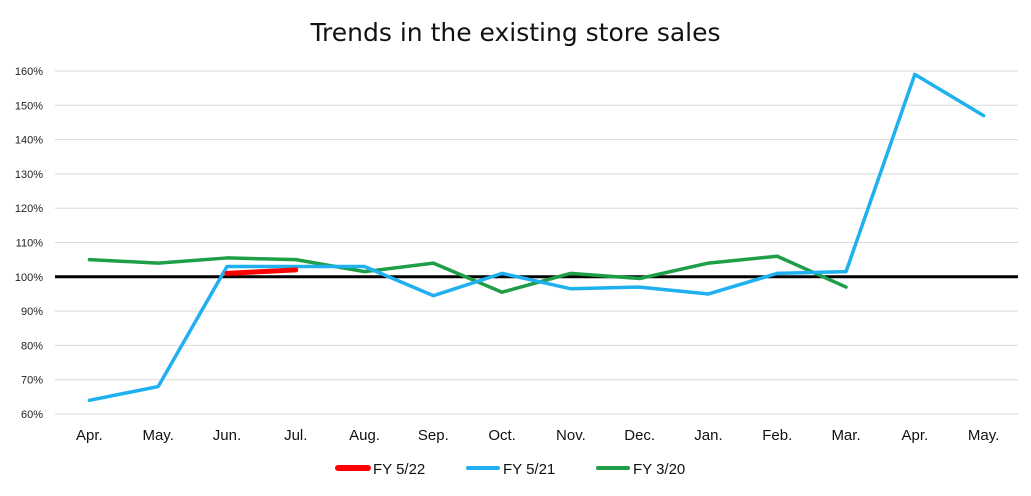 Image resolution: width=1031 pixels, height=496 pixels. Describe the element at coordinates (32, 346) in the screenshot. I see `y-tick-label: 80%` at that location.